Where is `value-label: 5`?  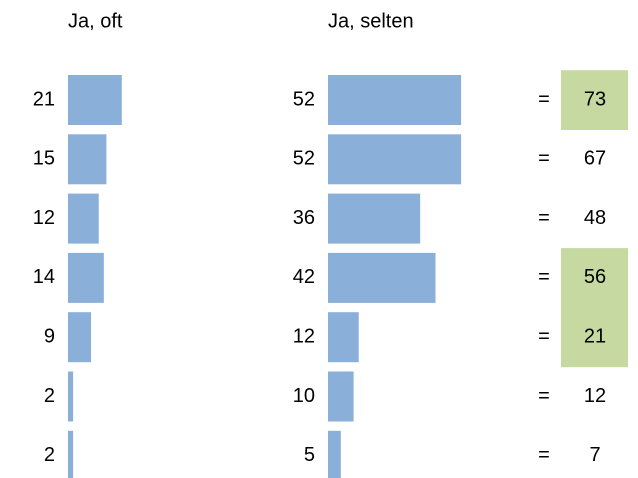
value-label: 5 is located at coordinates (309, 455).